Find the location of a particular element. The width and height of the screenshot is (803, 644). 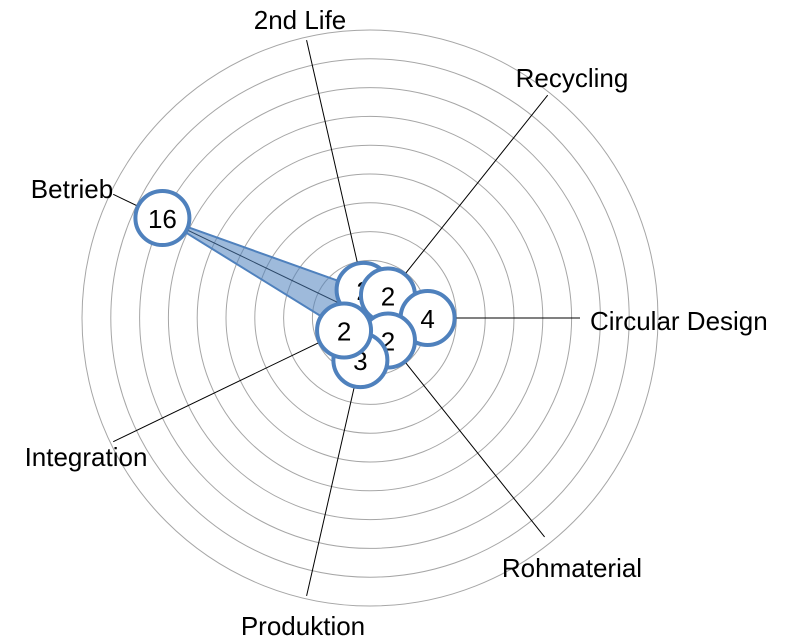

axis-label: Integration is located at coordinates (86, 457).